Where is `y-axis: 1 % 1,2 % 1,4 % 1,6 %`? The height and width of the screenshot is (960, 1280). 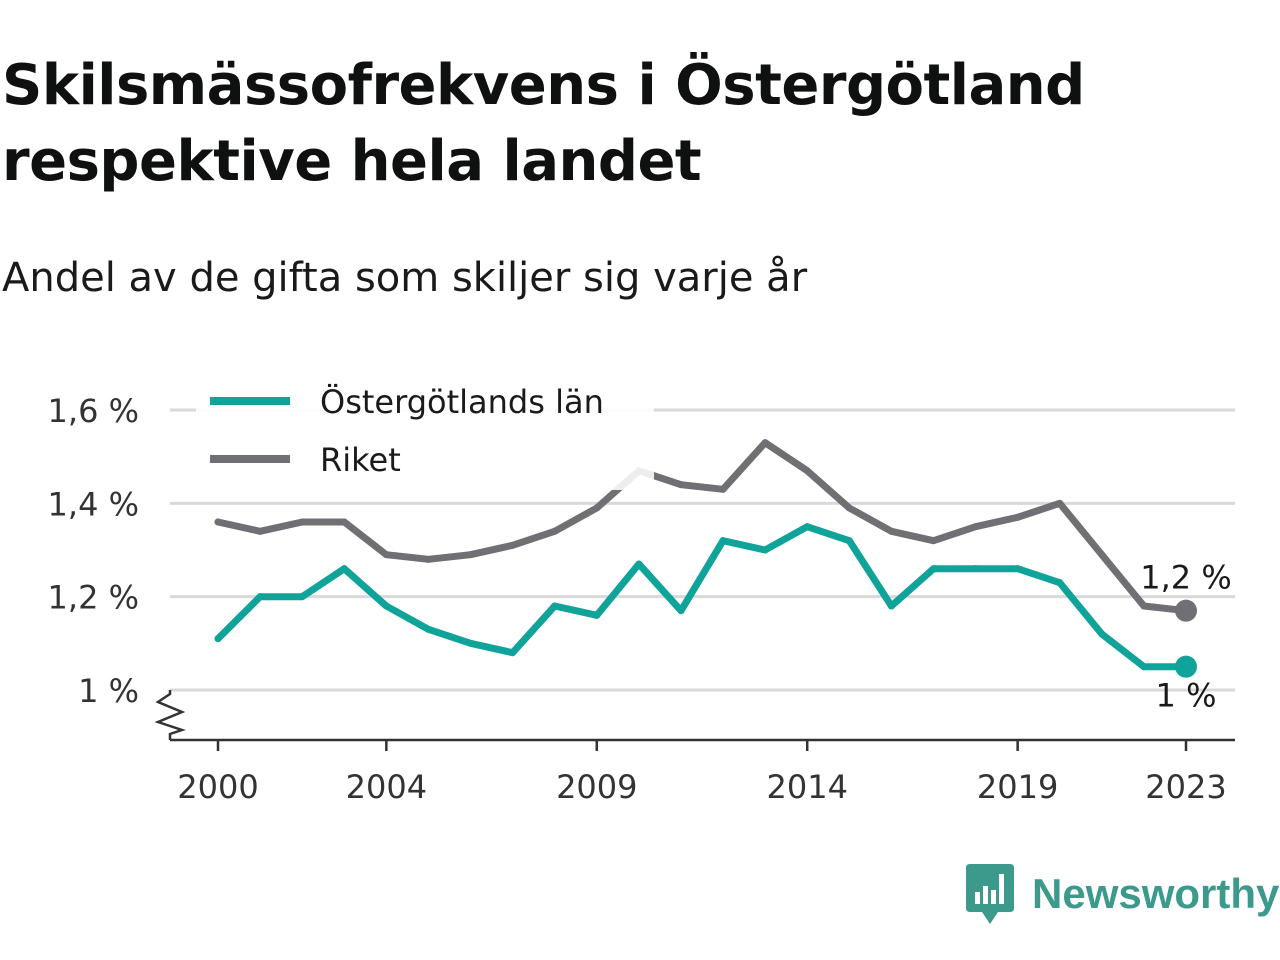 y-axis: 1 % 1,2 % 1,4 % 1,6 % is located at coordinates (93, 551).